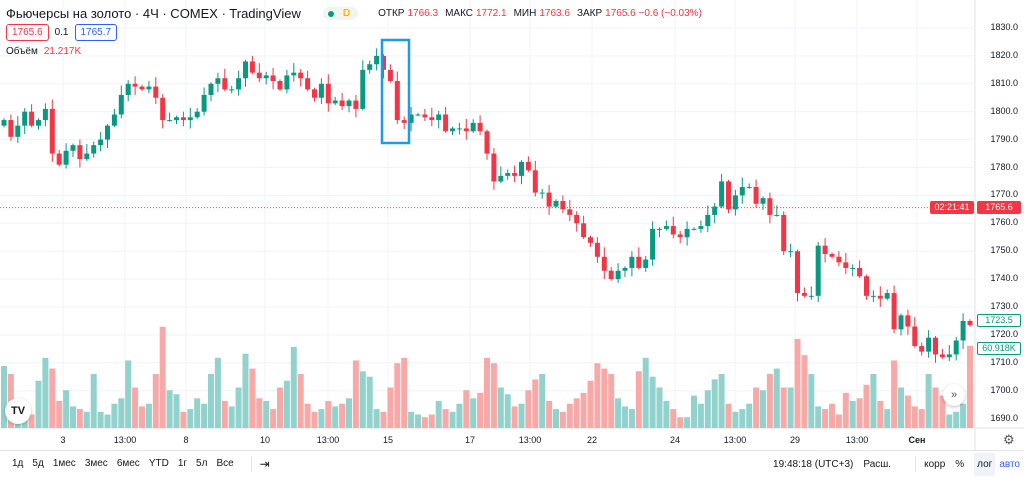 The height and width of the screenshot is (477, 1024). I want to click on range-5y: 5л, so click(202, 463).